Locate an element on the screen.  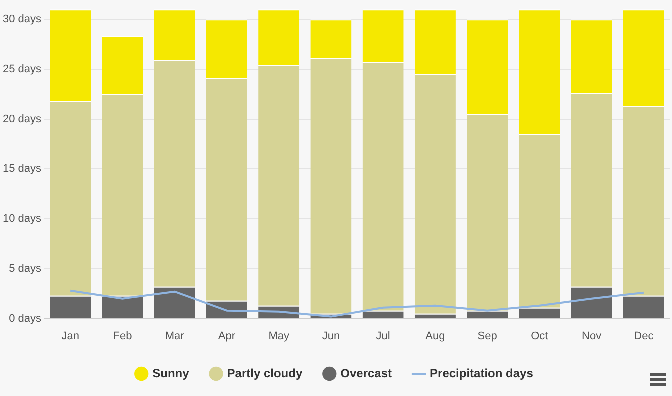
legend-label: Partly cloudy is located at coordinates (265, 373).